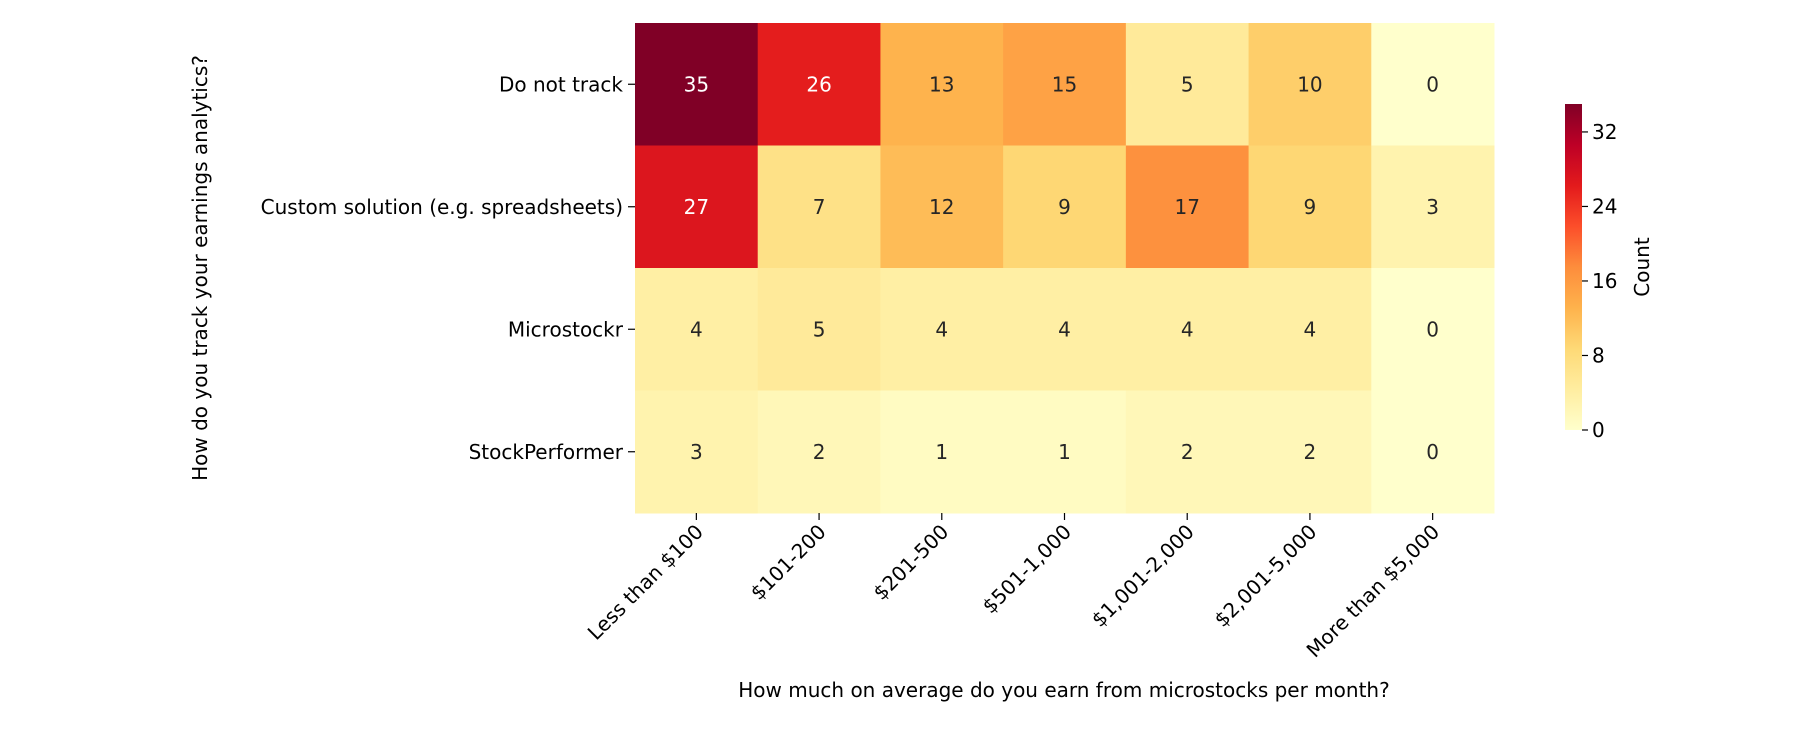 The width and height of the screenshot is (1800, 754). Describe the element at coordinates (1604, 206) in the screenshot. I see `colorbar-tick-label: 24` at that location.